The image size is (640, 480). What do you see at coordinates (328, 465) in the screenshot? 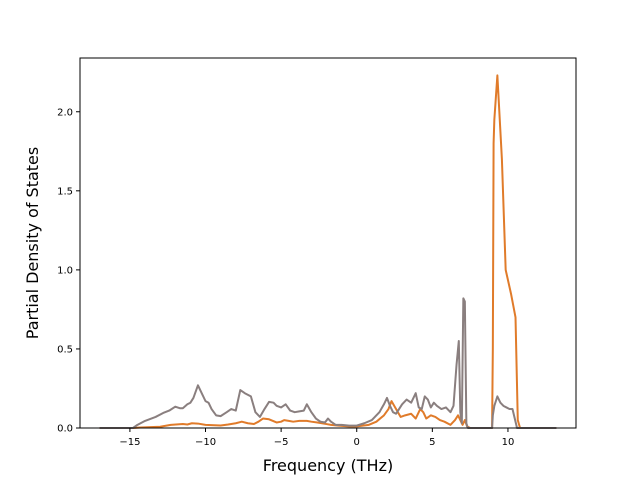
I see `x-axis-label: Frequency (THz)` at bounding box center [328, 465].